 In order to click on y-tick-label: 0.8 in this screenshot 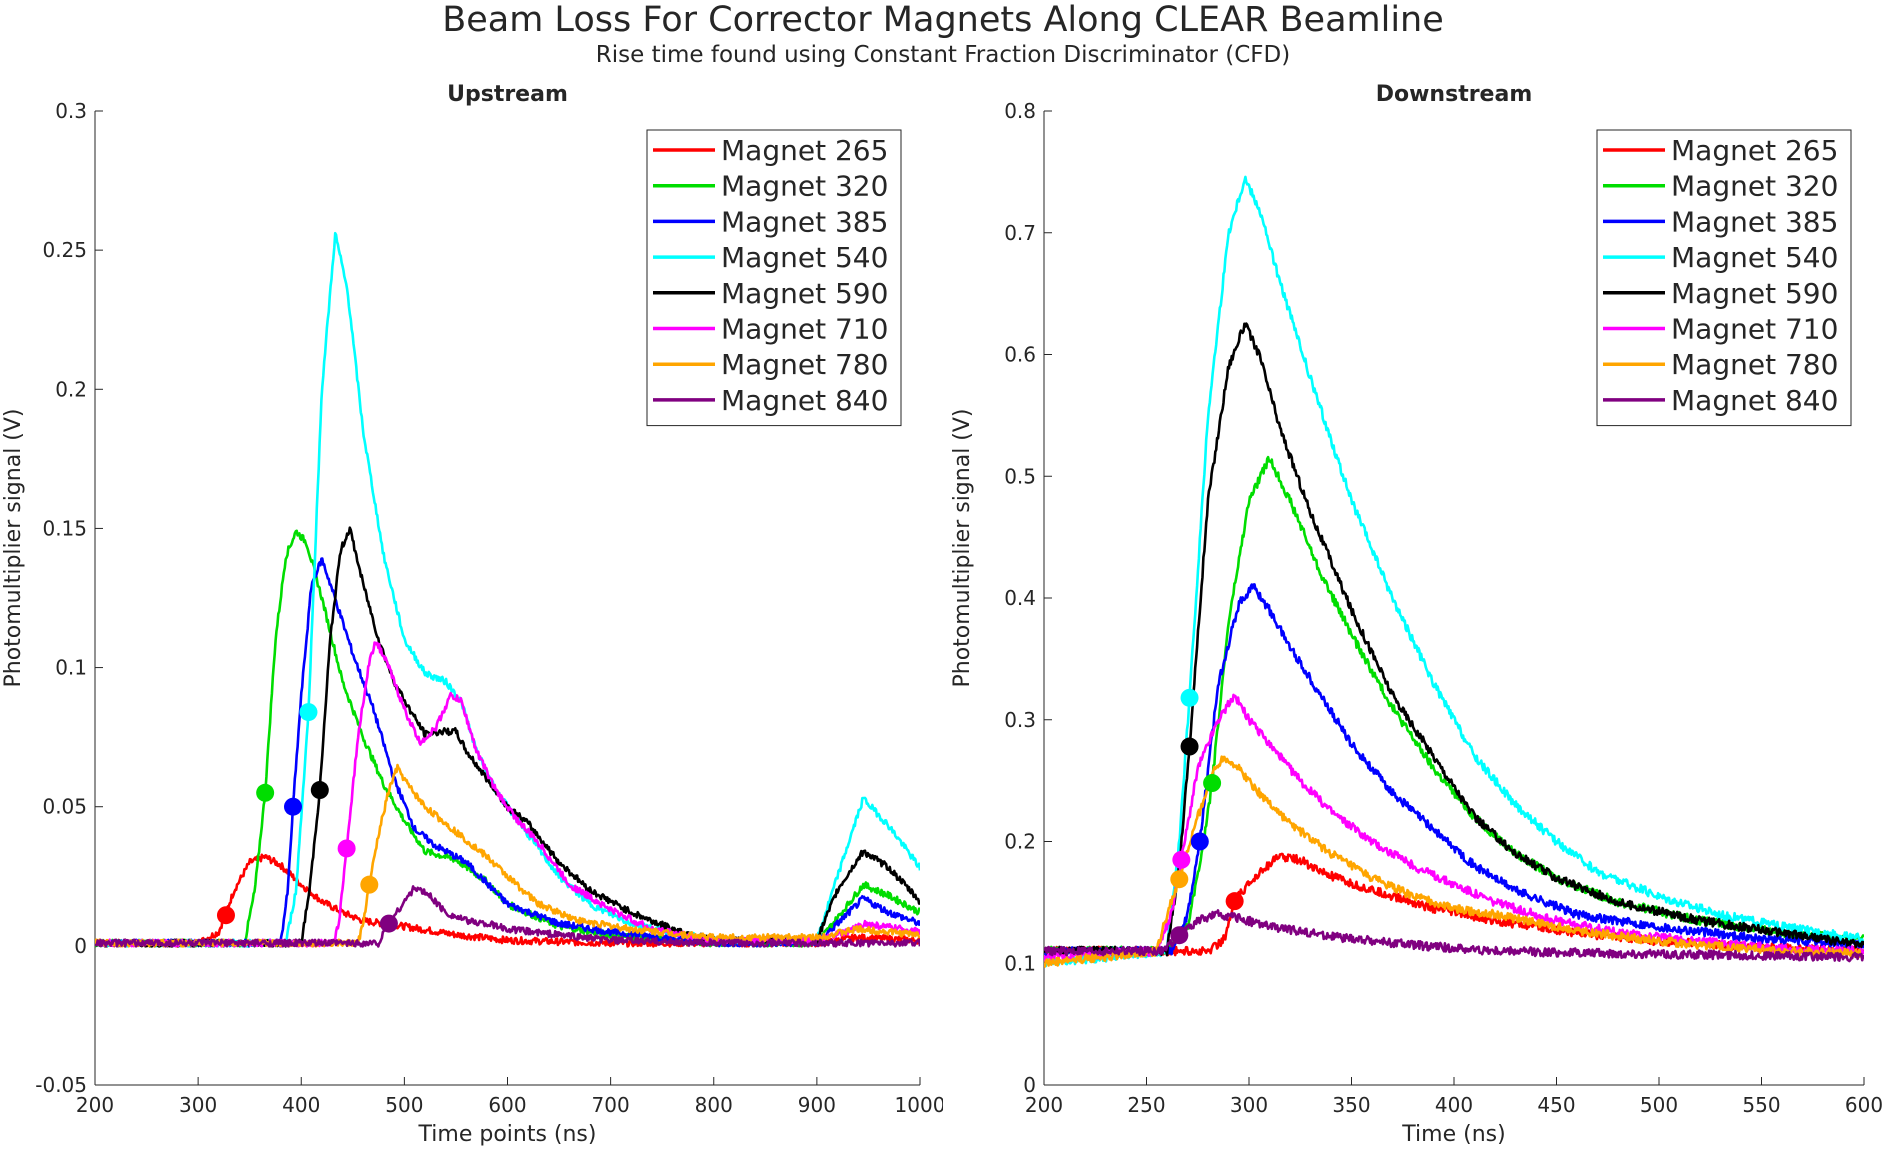, I will do `click(1020, 111)`.